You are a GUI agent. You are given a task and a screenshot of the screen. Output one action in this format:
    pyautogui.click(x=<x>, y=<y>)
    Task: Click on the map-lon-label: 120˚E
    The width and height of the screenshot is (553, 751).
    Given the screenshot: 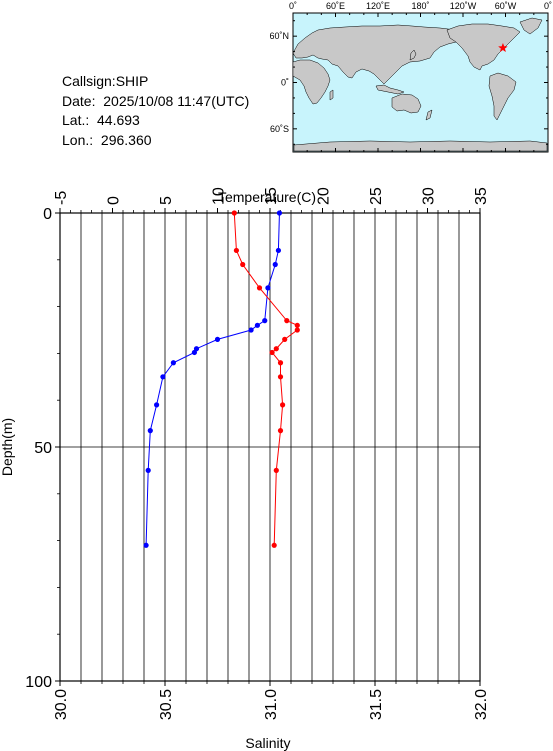 What is the action you would take?
    pyautogui.click(x=378, y=6)
    